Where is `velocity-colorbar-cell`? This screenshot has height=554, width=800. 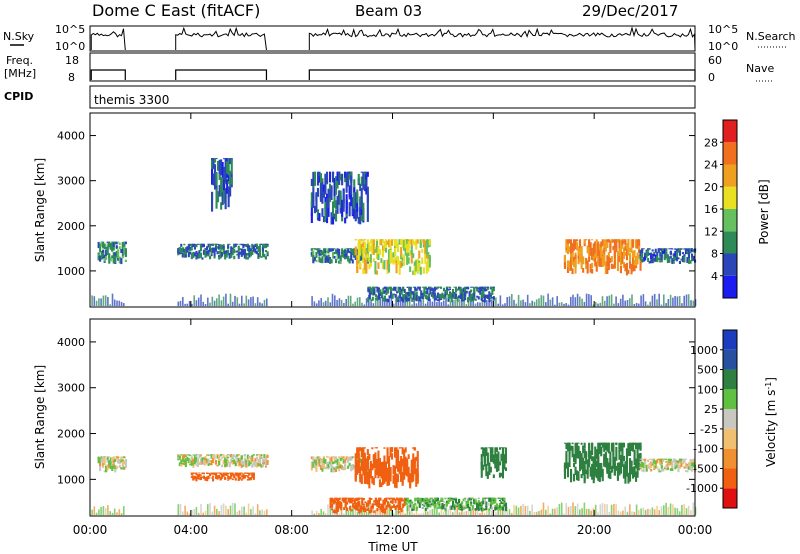
velocity-colorbar-cell is located at coordinates (730, 379).